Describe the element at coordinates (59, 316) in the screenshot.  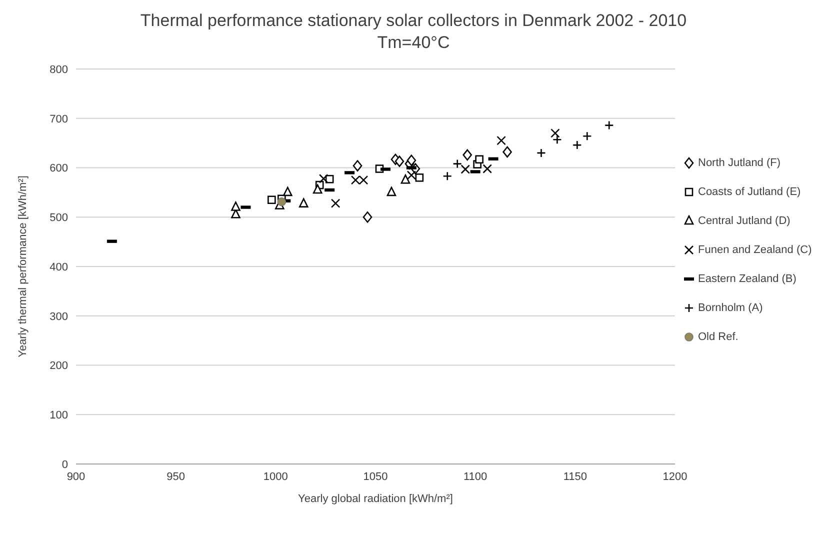
I see `y-tick-label: 300` at that location.